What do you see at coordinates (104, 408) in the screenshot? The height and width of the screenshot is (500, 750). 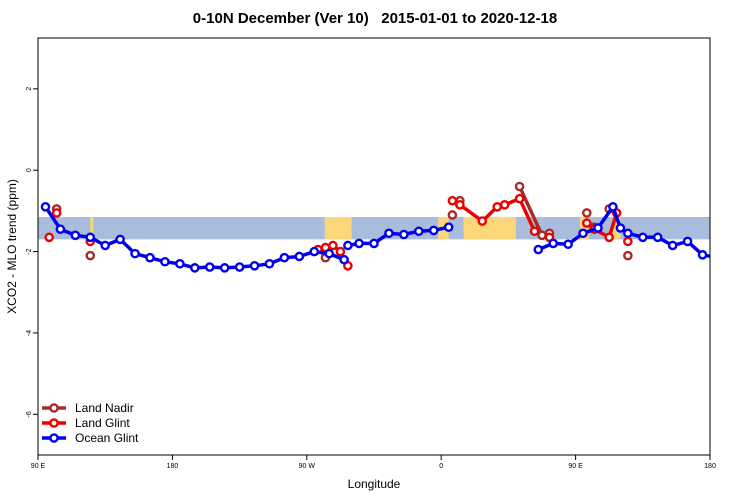 I see `legend-land-nadir-label: Land Nadir` at bounding box center [104, 408].